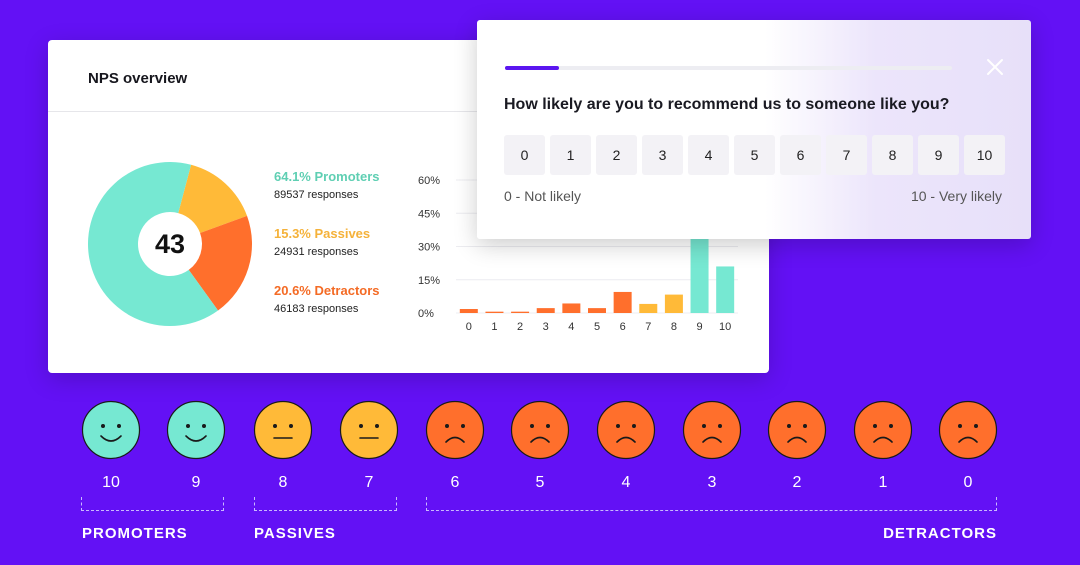  What do you see at coordinates (295, 533) in the screenshot?
I see `passives-label: PASSIVES` at bounding box center [295, 533].